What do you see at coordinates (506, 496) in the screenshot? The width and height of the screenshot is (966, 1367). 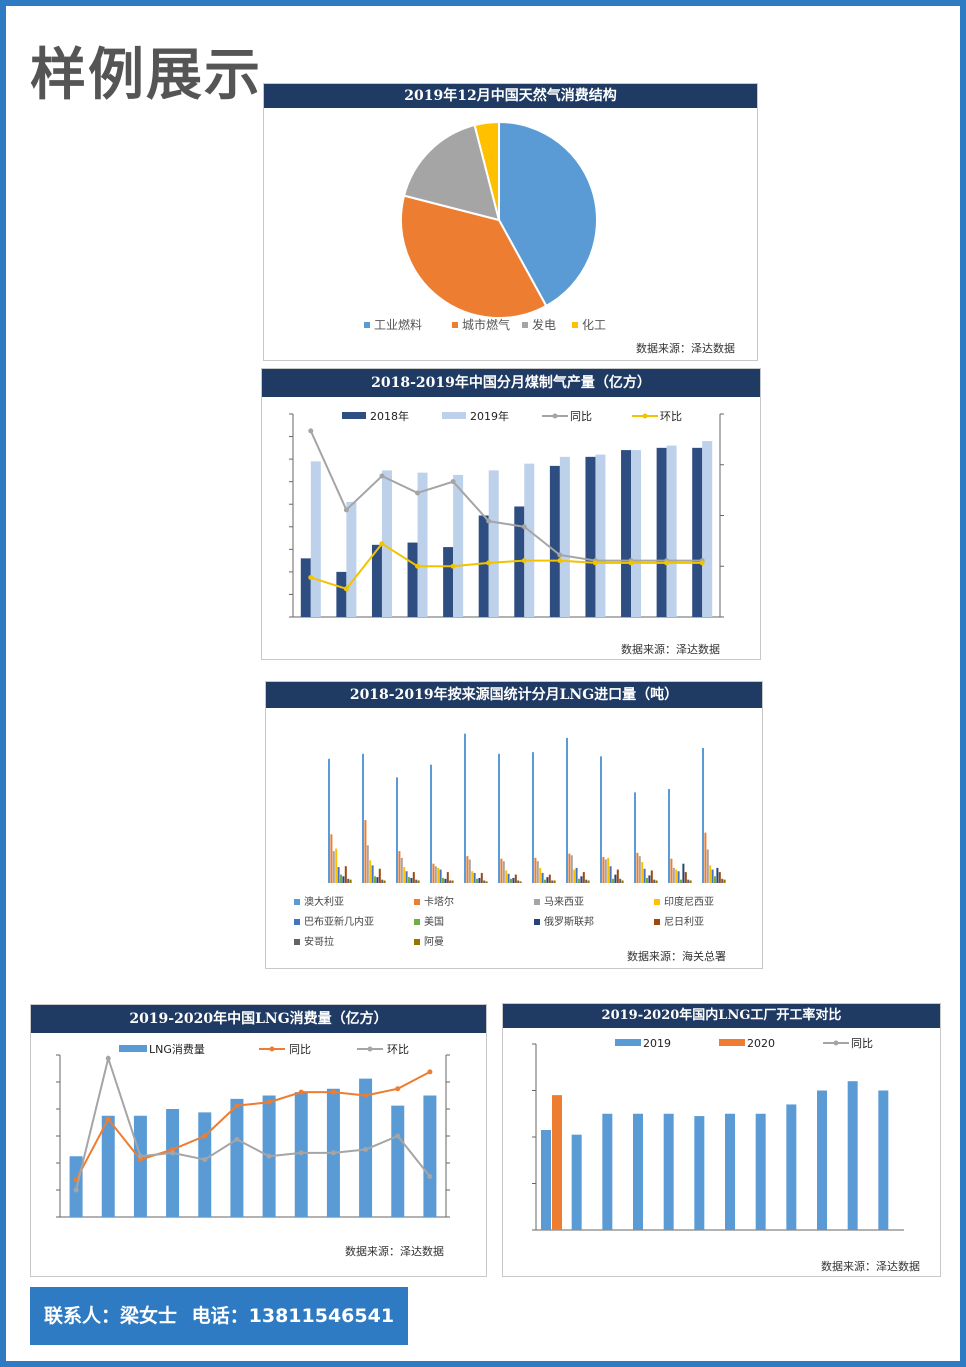 I see `series-line` at bounding box center [506, 496].